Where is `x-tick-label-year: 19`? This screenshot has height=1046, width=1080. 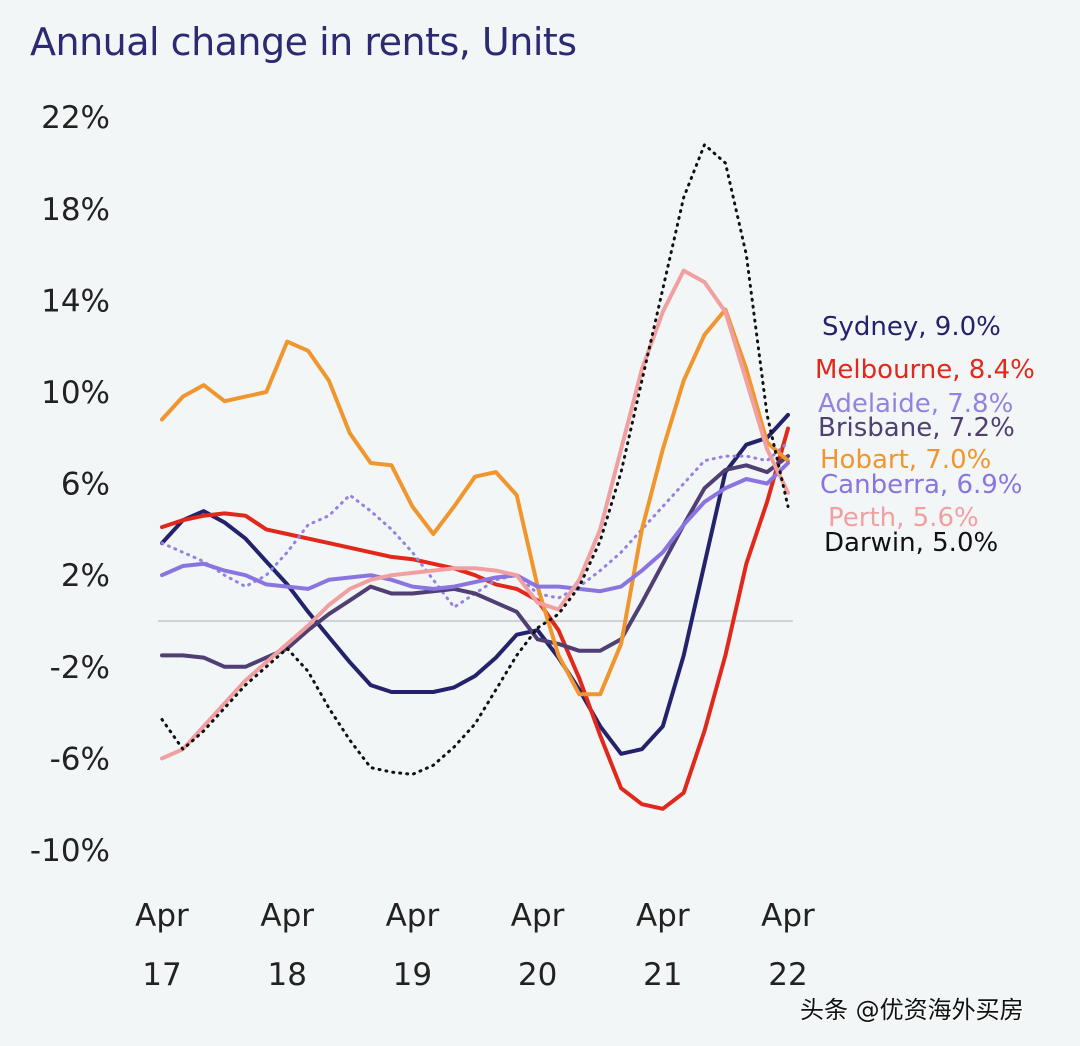 x-tick-label-year: 19 is located at coordinates (412, 975).